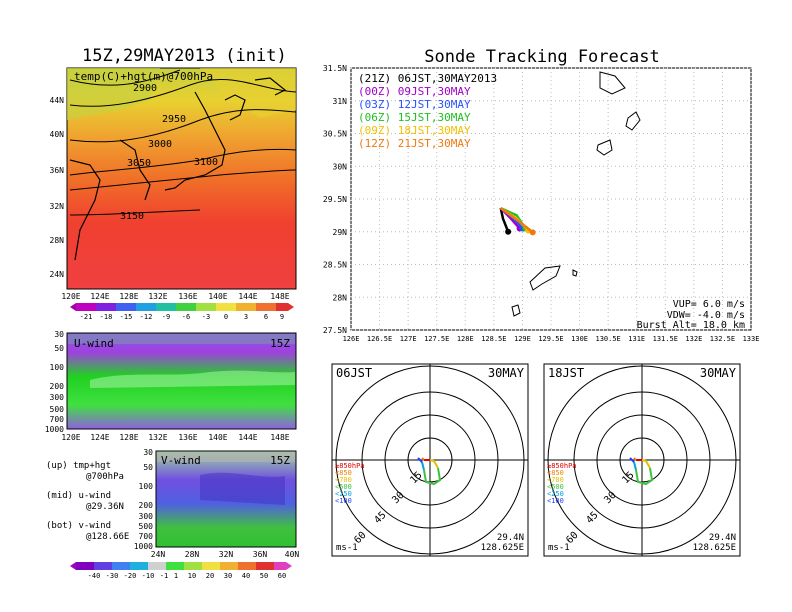 Image resolution: width=792 pixels, height=612 pixels. What do you see at coordinates (57, 187) in the screenshot?
I see `temp-map-lat-ticks: 44N 40N 36N 32N 28N 24N` at bounding box center [57, 187].